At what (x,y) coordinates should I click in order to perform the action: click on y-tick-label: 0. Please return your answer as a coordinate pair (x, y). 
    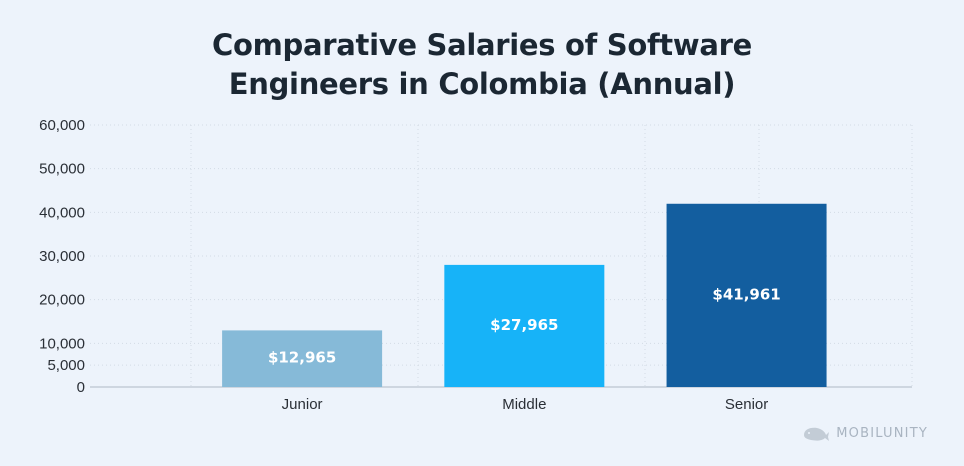
    Looking at the image, I should click on (81, 387).